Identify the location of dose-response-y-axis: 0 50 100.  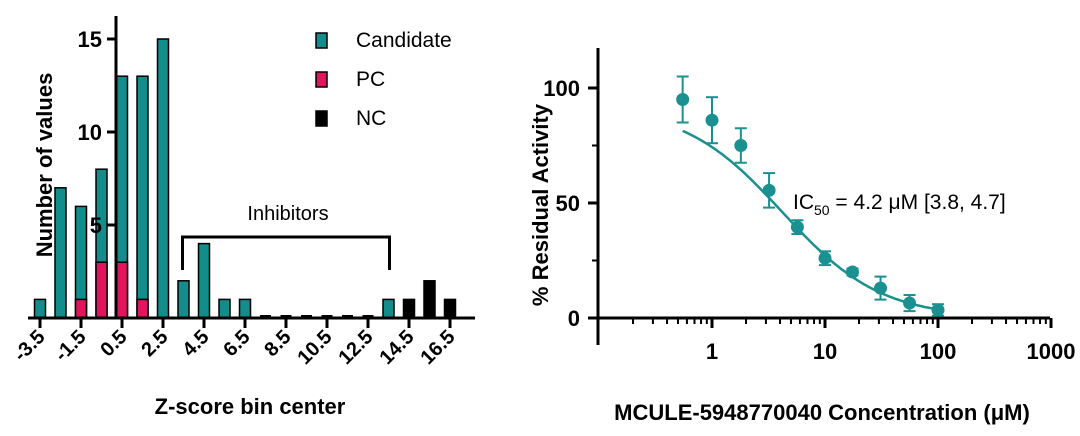
(571, 196).